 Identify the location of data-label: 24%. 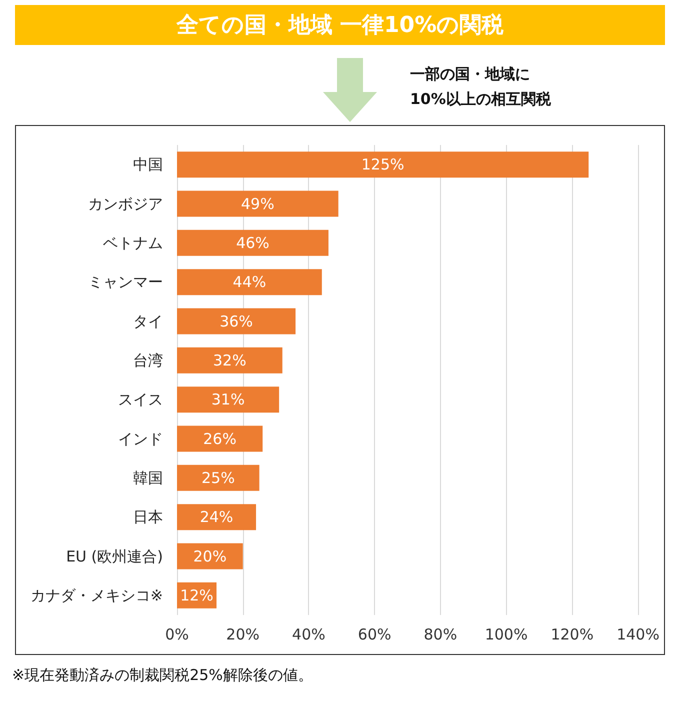
(217, 517).